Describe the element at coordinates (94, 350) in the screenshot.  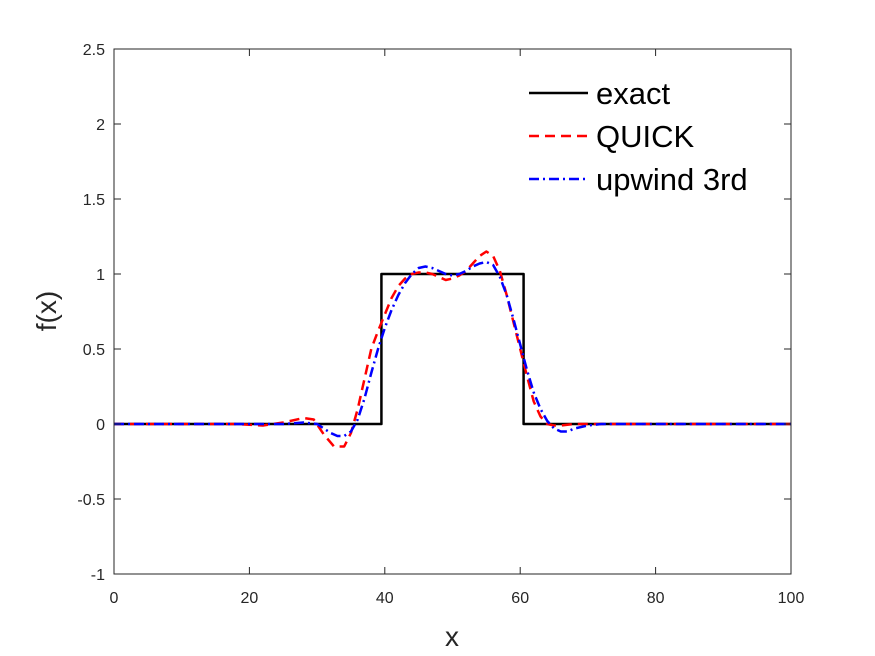
I see `y-tick-label: 0.5` at that location.